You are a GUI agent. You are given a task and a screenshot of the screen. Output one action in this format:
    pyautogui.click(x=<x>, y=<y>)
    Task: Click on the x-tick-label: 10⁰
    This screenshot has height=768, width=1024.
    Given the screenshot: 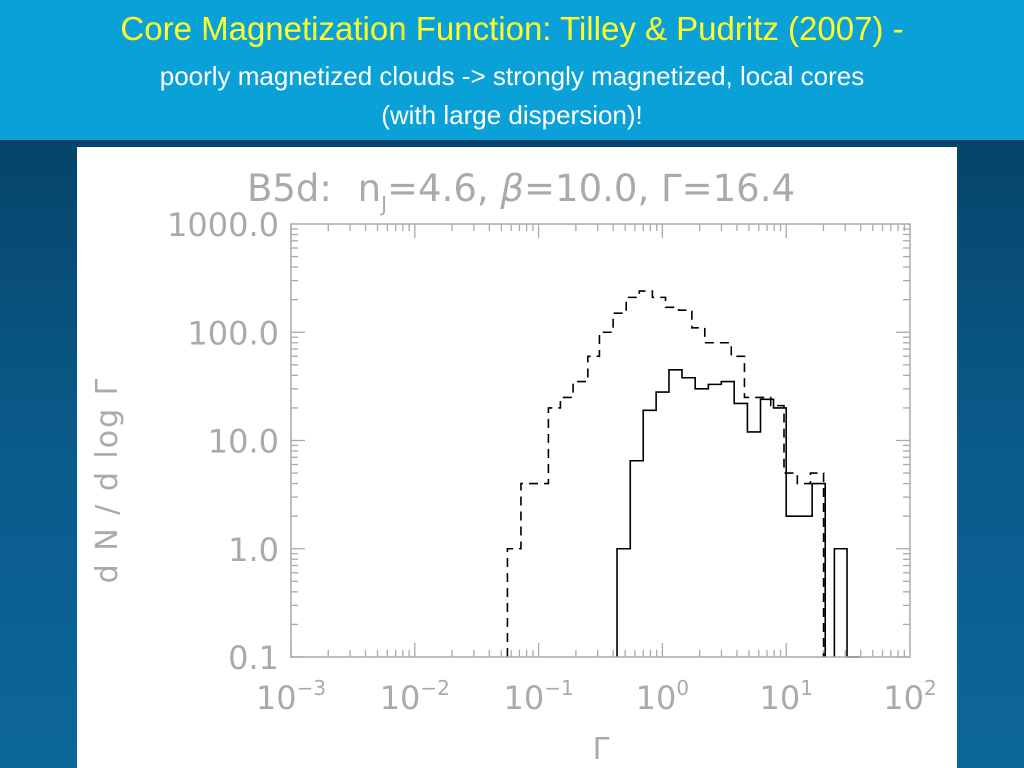 What is the action you would take?
    pyautogui.click(x=662, y=696)
    